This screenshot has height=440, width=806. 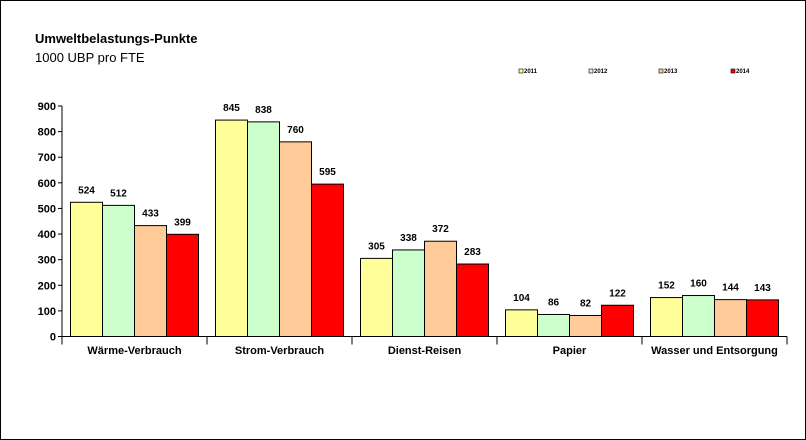 I want to click on data-label: 122, so click(x=617, y=293).